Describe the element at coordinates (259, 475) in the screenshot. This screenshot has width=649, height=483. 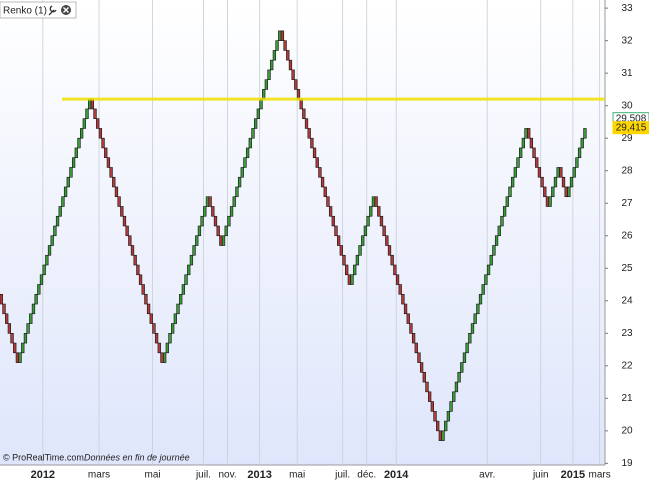
I see `x-tick-label: 2013` at that location.